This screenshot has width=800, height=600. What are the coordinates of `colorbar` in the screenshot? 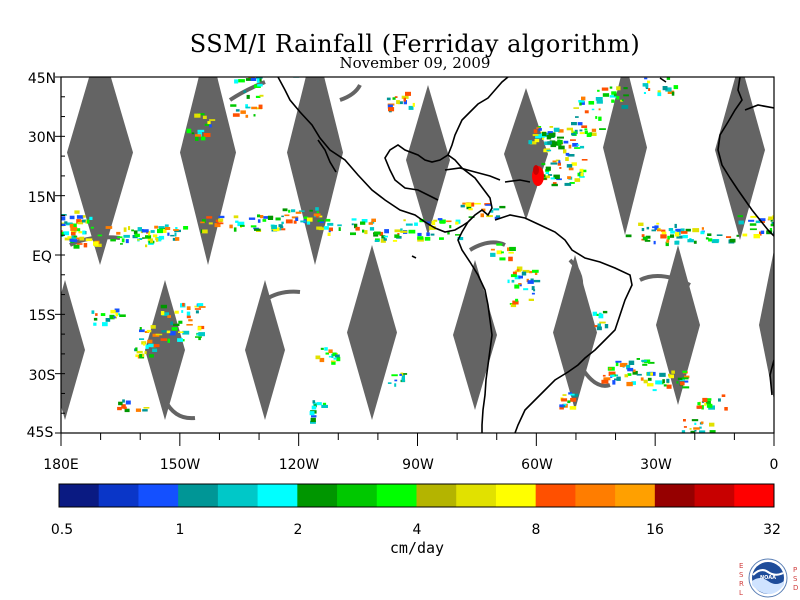 It's located at (417, 495).